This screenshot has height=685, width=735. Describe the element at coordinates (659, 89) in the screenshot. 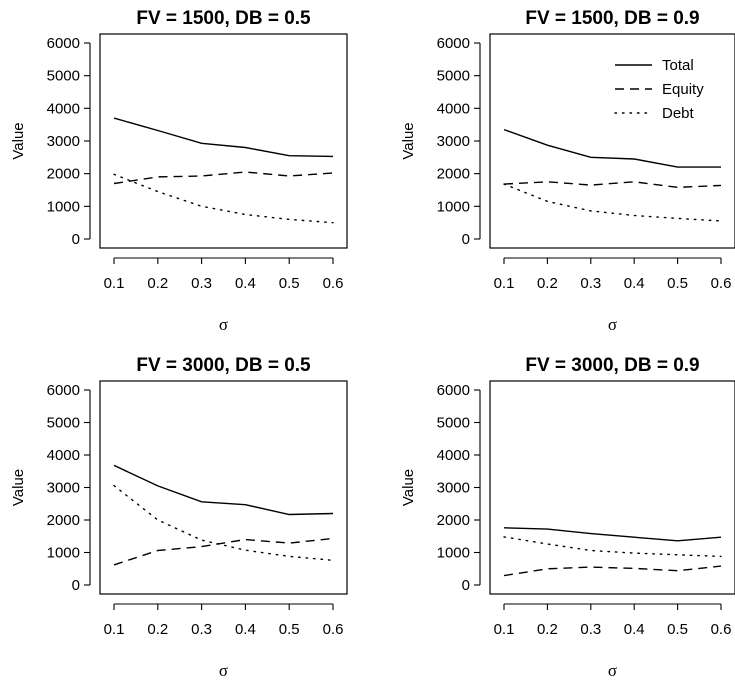

I see `legend: Total Equity Debt` at that location.